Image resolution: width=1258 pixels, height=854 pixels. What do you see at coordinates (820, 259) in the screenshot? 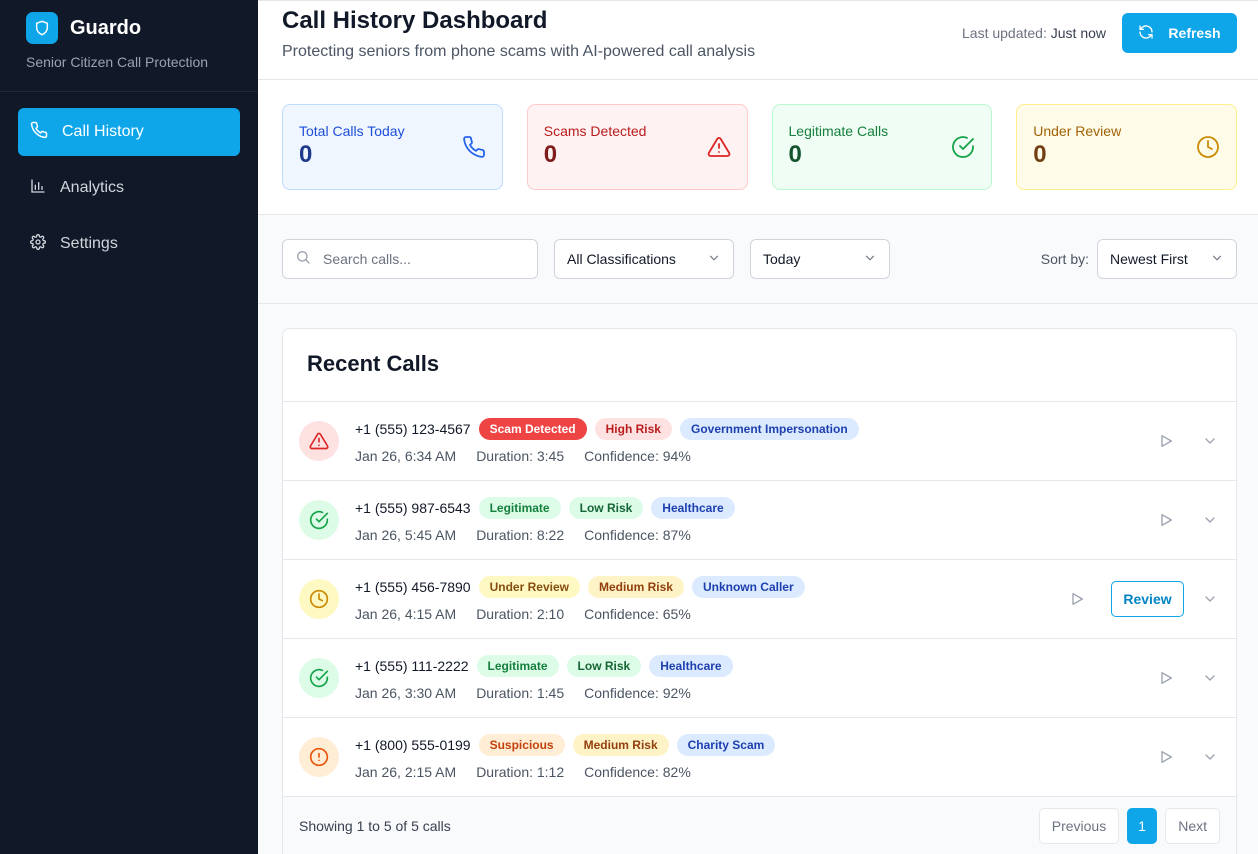
I see `date-range-select: Today` at bounding box center [820, 259].